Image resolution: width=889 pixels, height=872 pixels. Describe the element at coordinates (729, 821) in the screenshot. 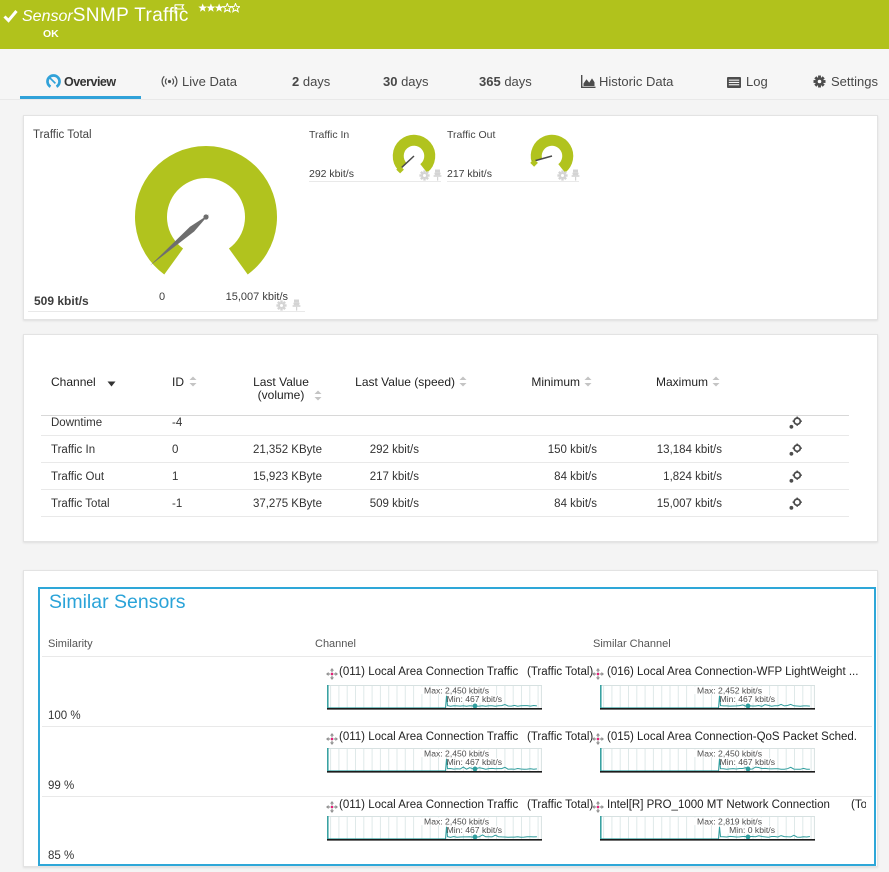

I see `svg-text: Max: 2,819 kbit/s` at that location.